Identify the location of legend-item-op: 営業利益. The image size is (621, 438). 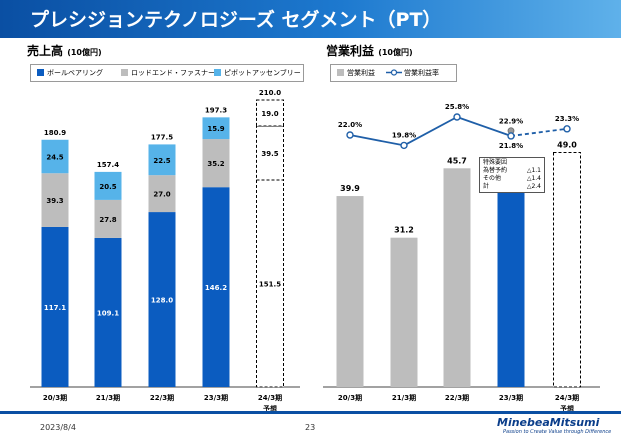
(356, 73).